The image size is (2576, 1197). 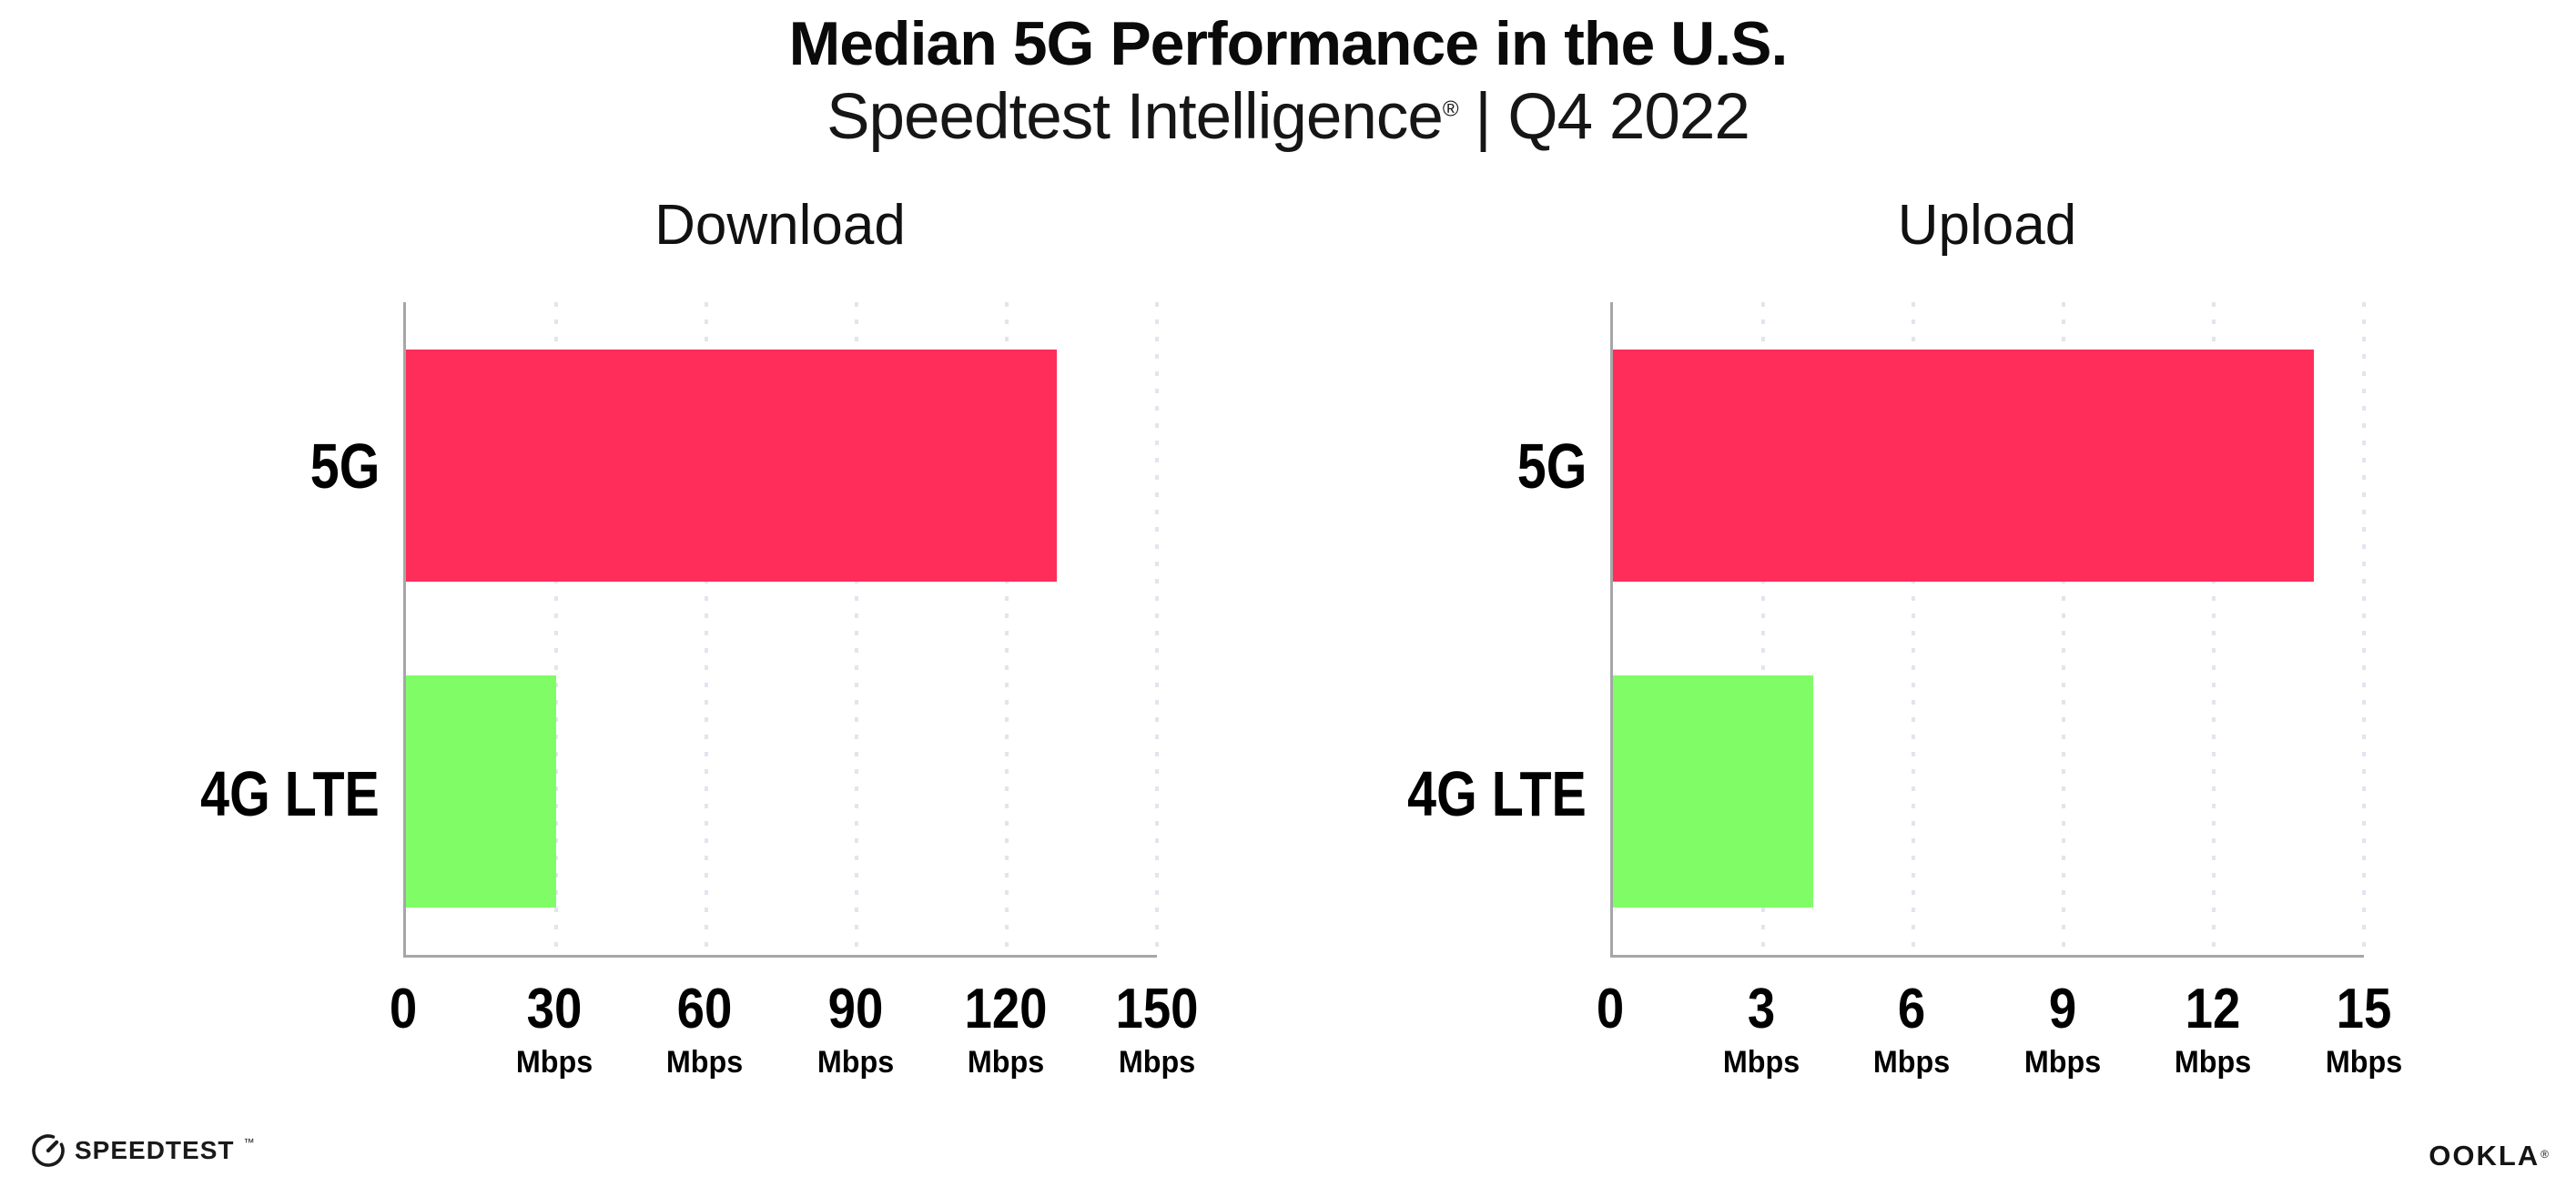 What do you see at coordinates (704, 1009) in the screenshot?
I see `tick-value: 60` at bounding box center [704, 1009].